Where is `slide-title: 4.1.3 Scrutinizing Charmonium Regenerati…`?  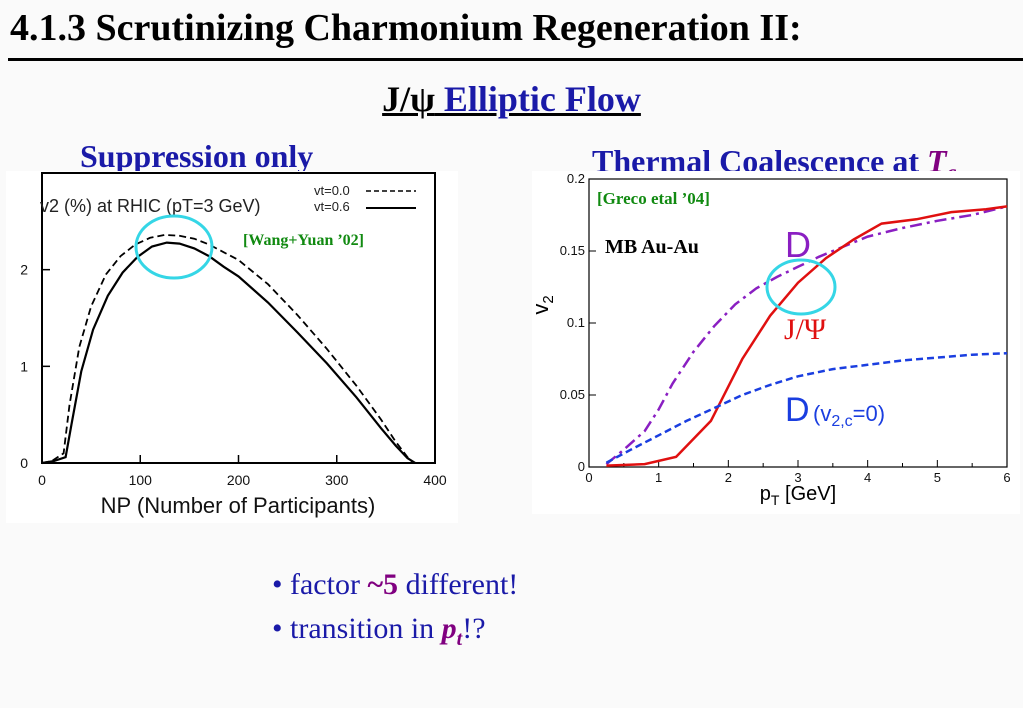 slide-title: 4.1.3 Scrutinizing Charmonium Regenerati… is located at coordinates (406, 28).